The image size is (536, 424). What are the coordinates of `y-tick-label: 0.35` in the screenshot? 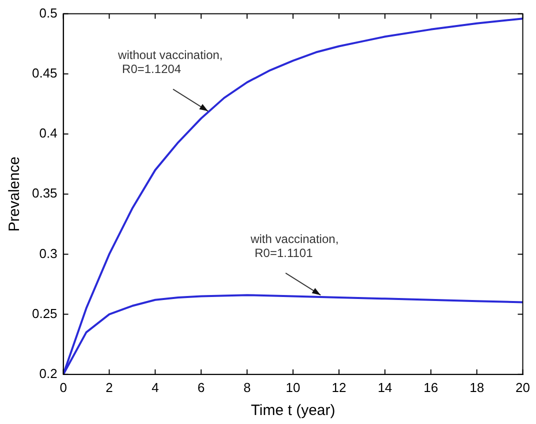 It's located at (45, 193).